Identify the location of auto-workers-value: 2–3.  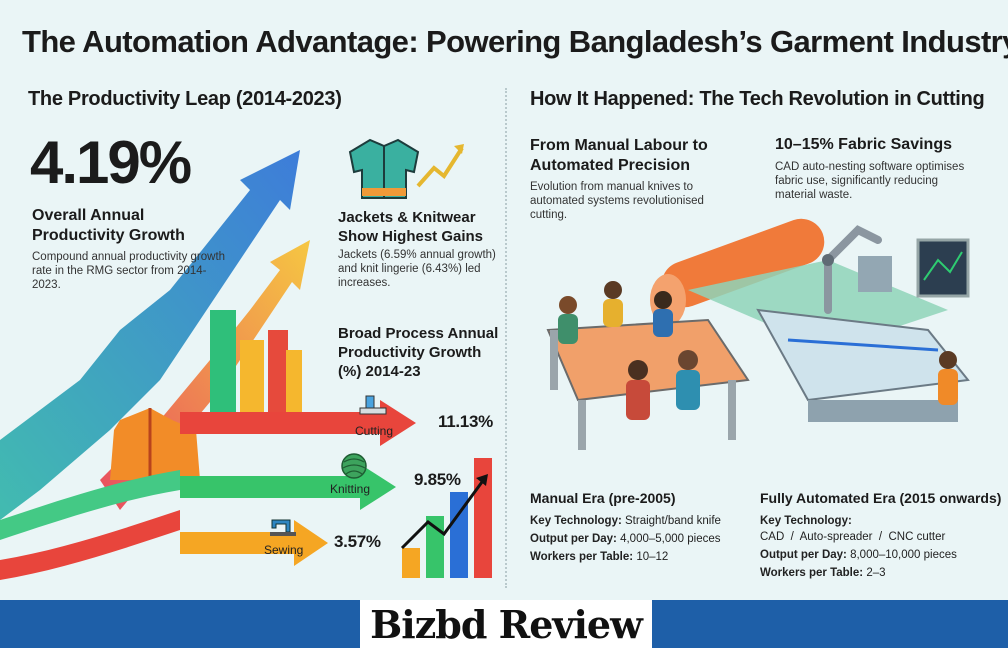
(876, 573).